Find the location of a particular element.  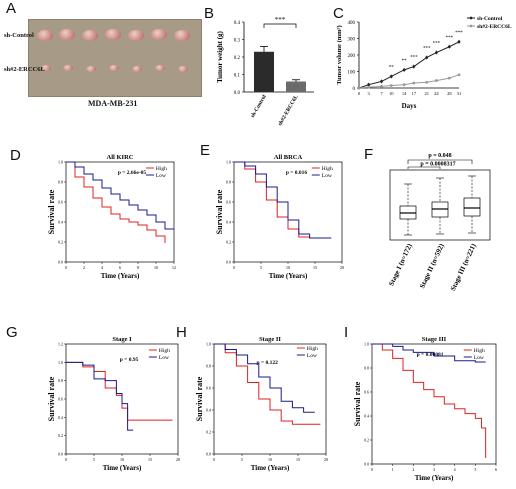

panel-label-i: I is located at coordinates (346, 332).